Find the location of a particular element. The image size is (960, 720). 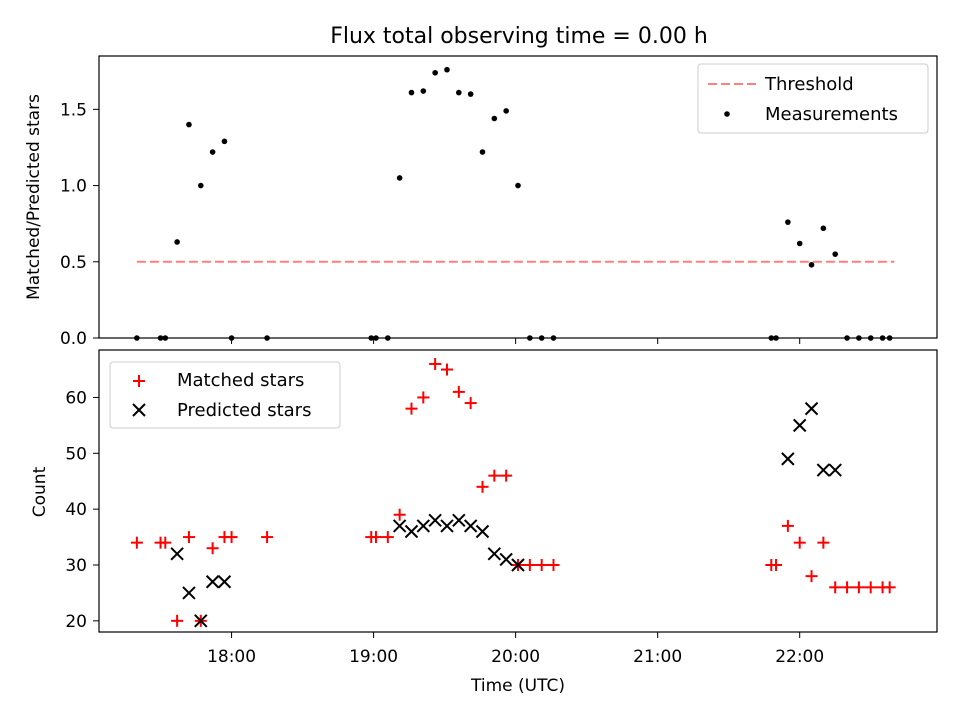

legend-label-predicted: Predicted stars is located at coordinates (244, 410).